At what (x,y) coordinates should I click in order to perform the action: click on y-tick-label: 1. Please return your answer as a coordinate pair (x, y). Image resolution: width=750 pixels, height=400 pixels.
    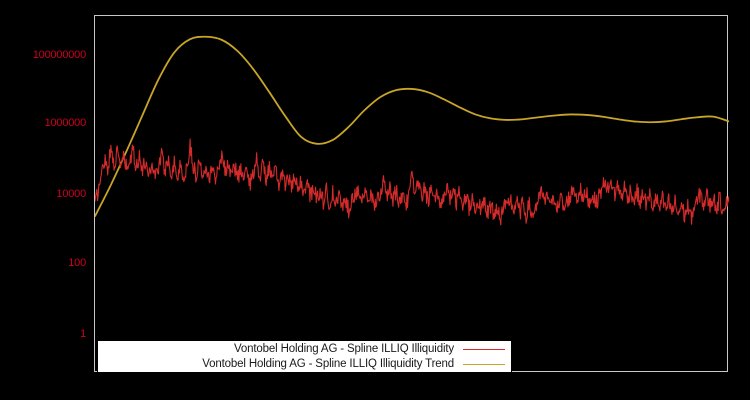
    Looking at the image, I should click on (83, 334).